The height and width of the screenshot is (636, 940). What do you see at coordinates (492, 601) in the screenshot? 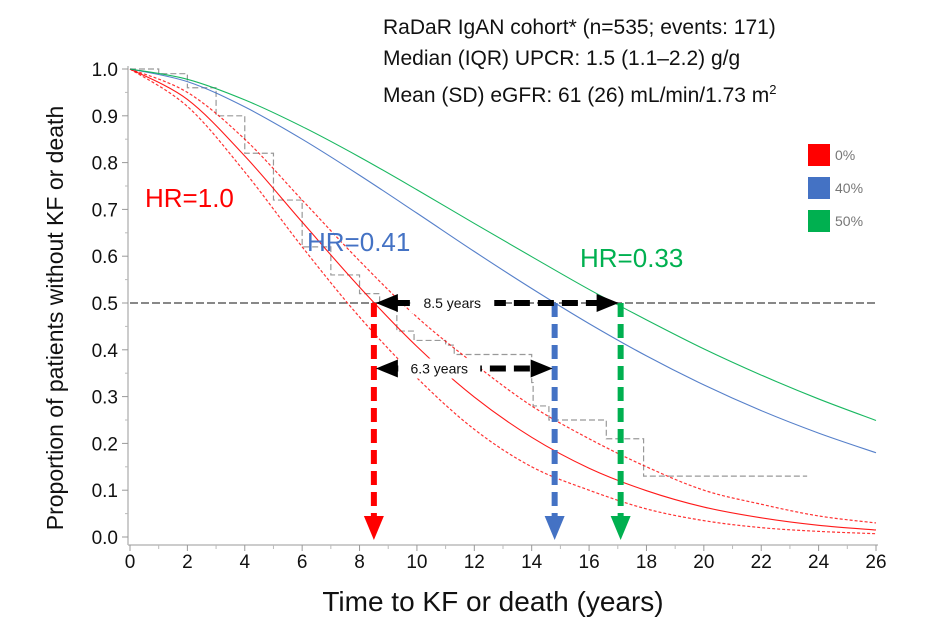
I see `x-axis-title: Time to KF or death (years)` at bounding box center [492, 601].